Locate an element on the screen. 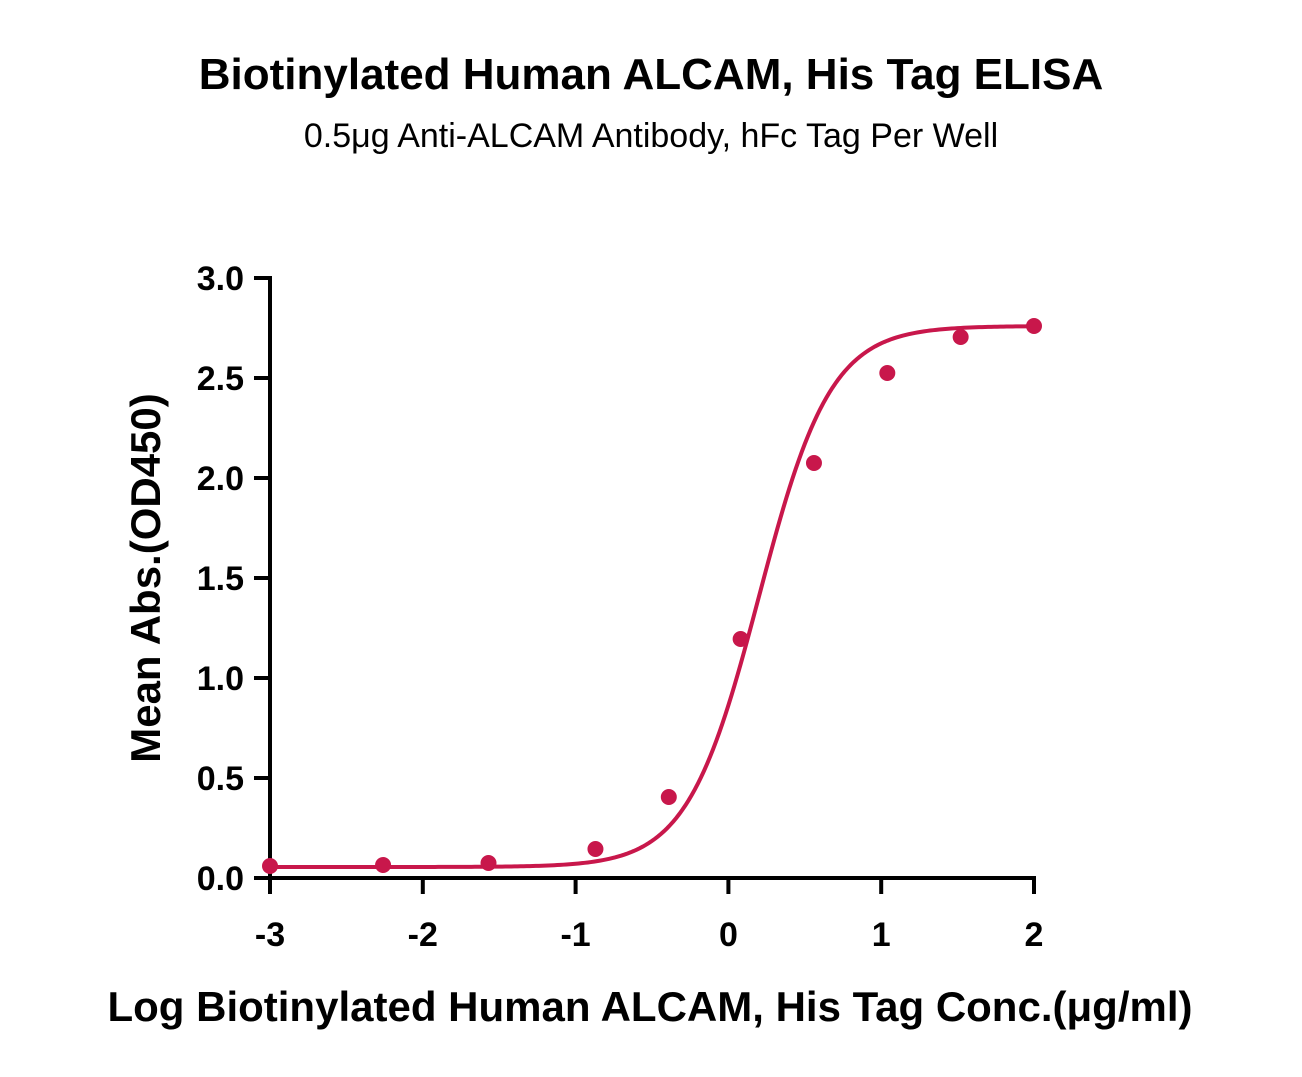 The image size is (1302, 1077). y-tick-label: 3.0 is located at coordinates (220, 279).